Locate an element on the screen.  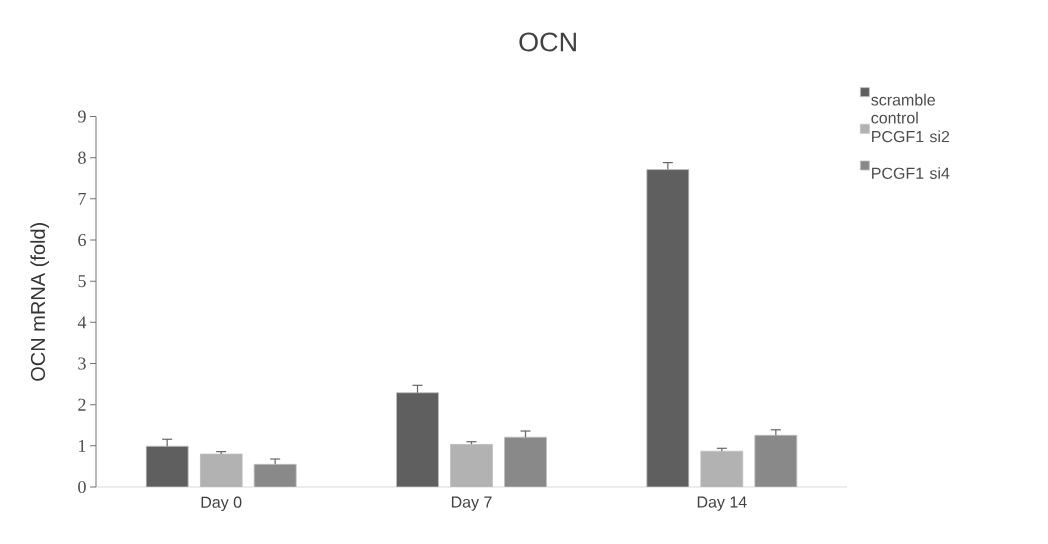
y-tick-label: 9 is located at coordinates (82, 116).